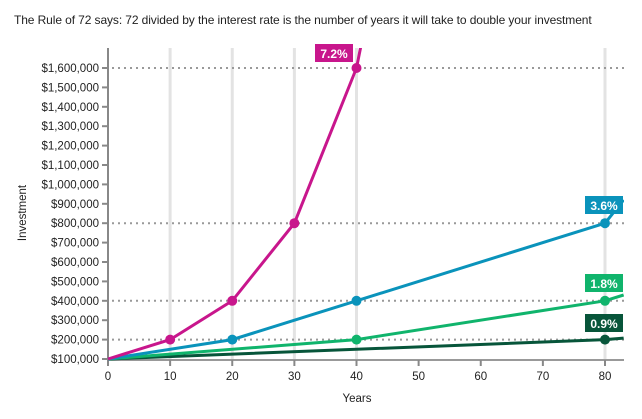 The height and width of the screenshot is (419, 642). What do you see at coordinates (75, 244) in the screenshot?
I see `y-tick-label: $700,000` at bounding box center [75, 244].